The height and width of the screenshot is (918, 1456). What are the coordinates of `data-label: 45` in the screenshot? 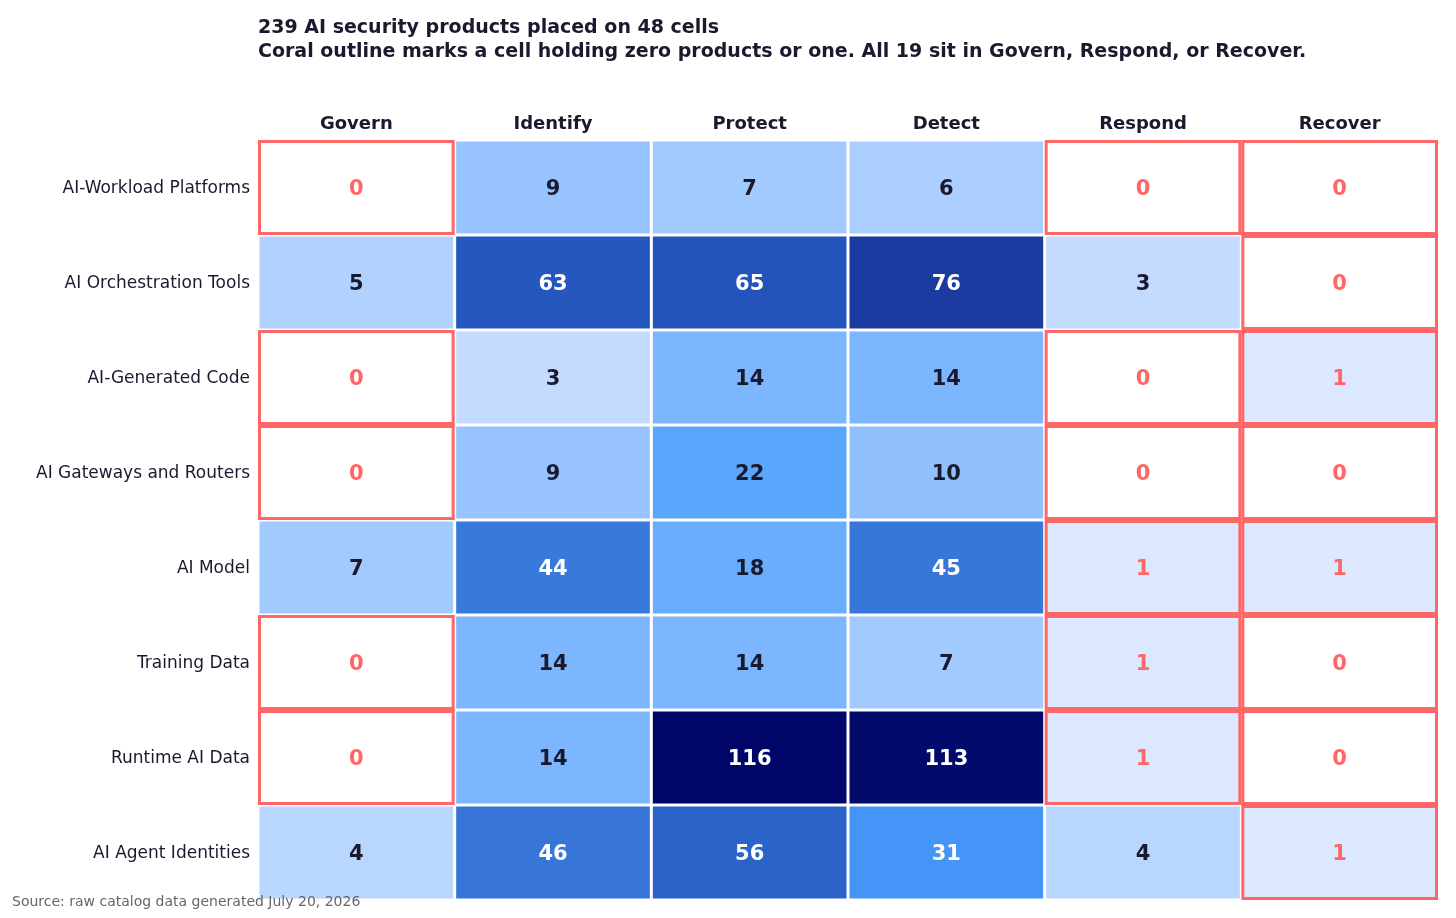 It's located at (946, 567).